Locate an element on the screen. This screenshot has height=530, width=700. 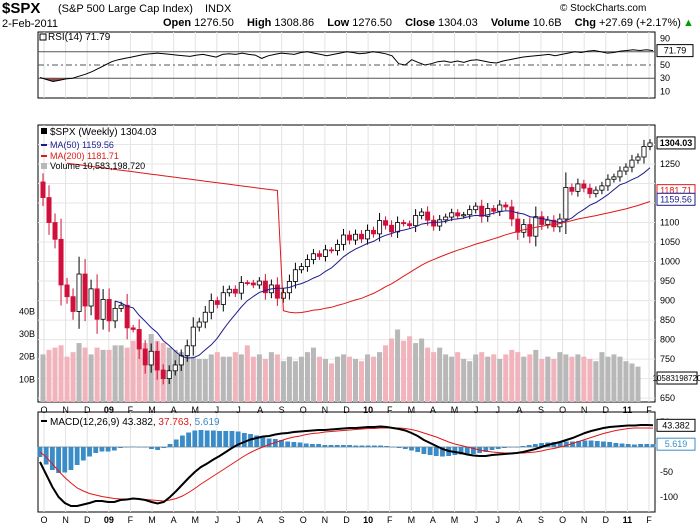
exchange-label: INDX is located at coordinates (218, 9).